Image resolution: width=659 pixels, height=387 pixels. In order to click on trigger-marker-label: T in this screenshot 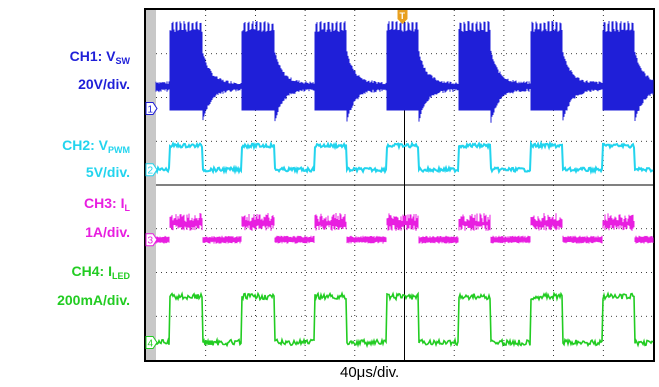, I will do `click(403, 16)`.